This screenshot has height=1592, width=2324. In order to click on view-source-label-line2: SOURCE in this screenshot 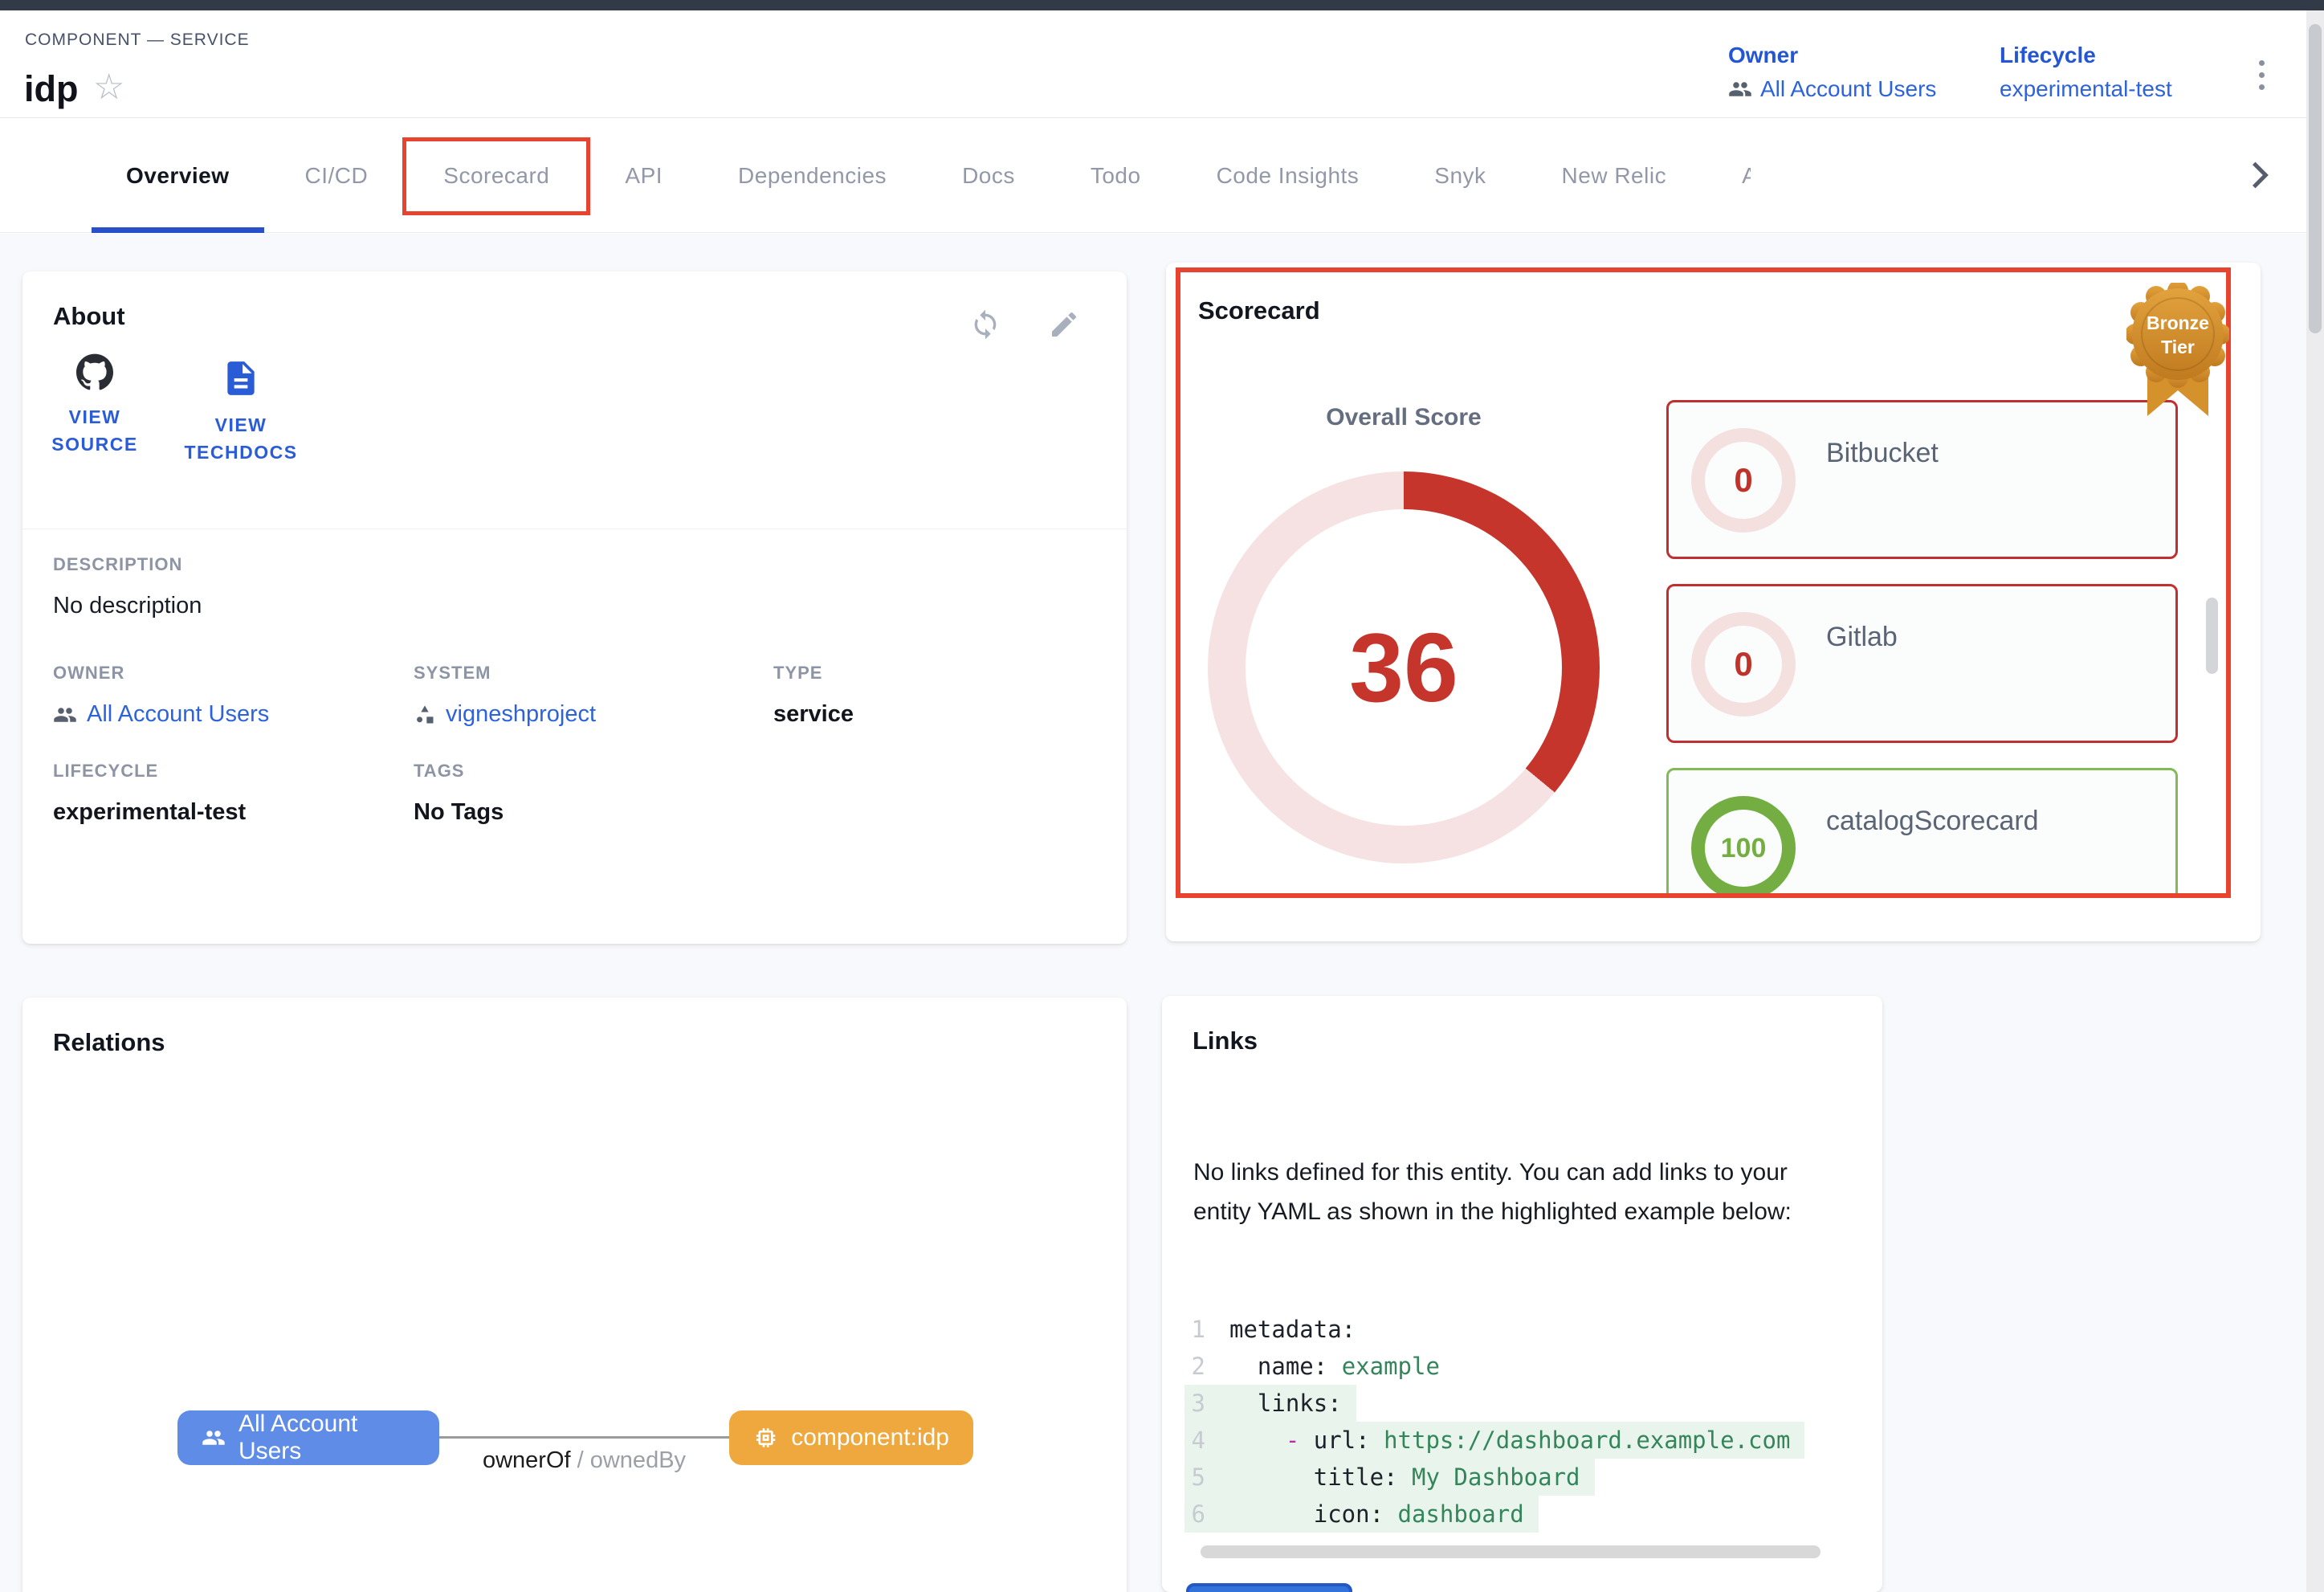, I will do `click(95, 445)`.